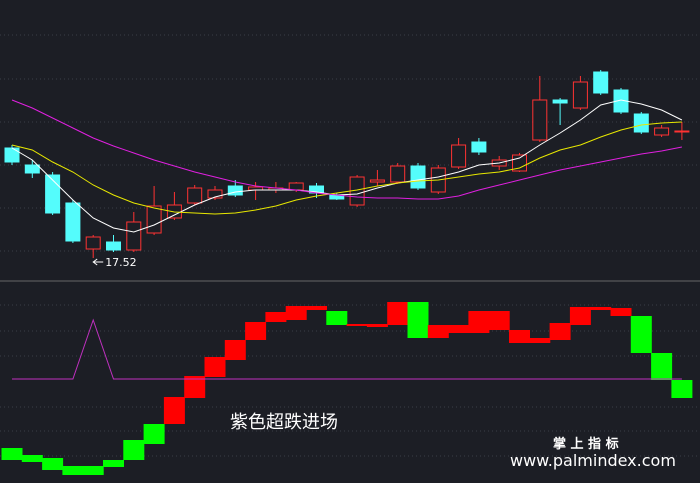 This screenshot has width=700, height=483. What do you see at coordinates (586, 444) in the screenshot?
I see `watermark-brand: 掌 上 指 标` at bounding box center [586, 444].